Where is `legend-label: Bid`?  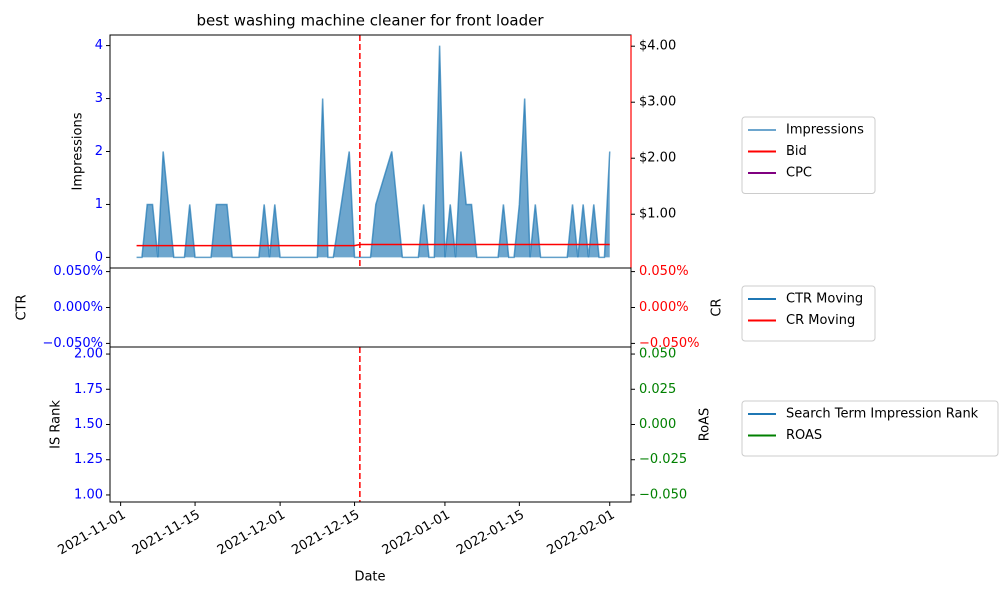 legend-label: Bid is located at coordinates (796, 151).